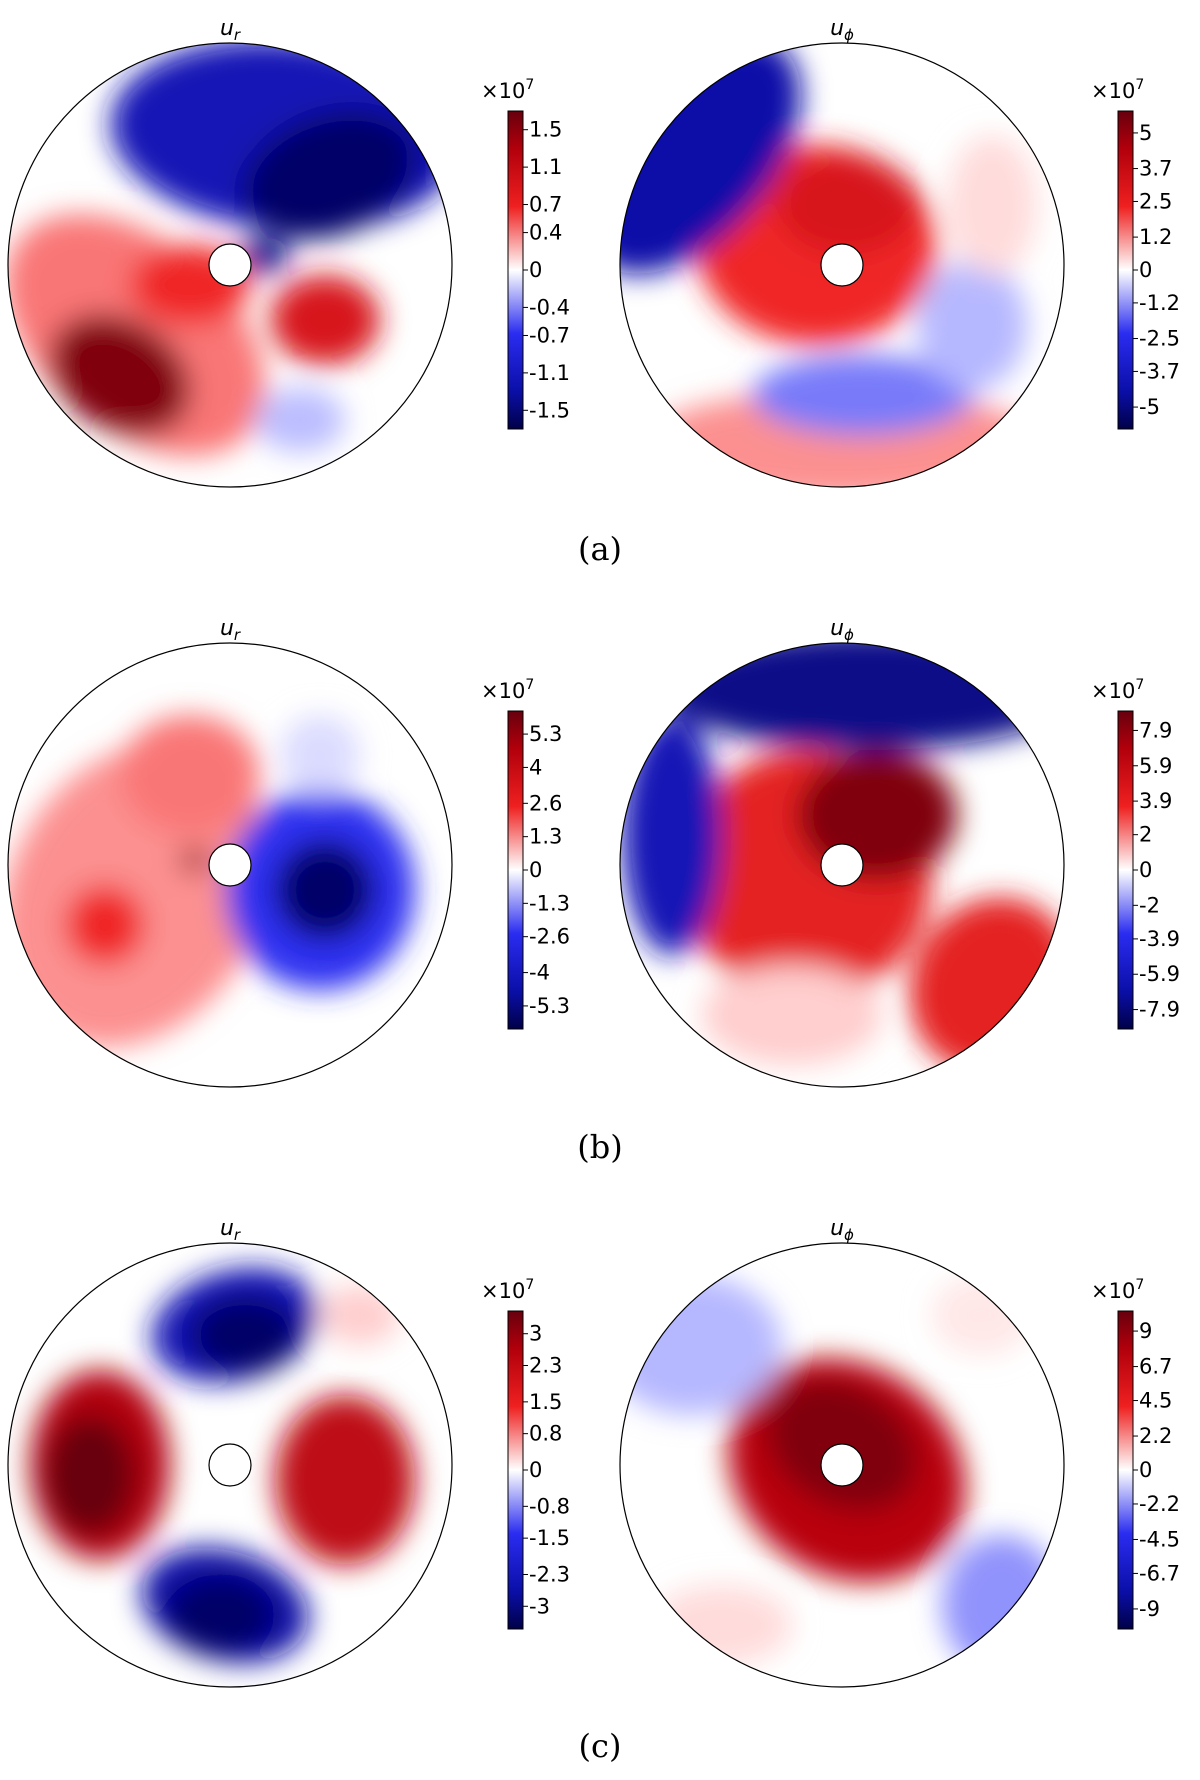 The width and height of the screenshot is (1200, 1780). What do you see at coordinates (1145, 835) in the screenshot?
I see `colorbar-tick-label: 2` at bounding box center [1145, 835].